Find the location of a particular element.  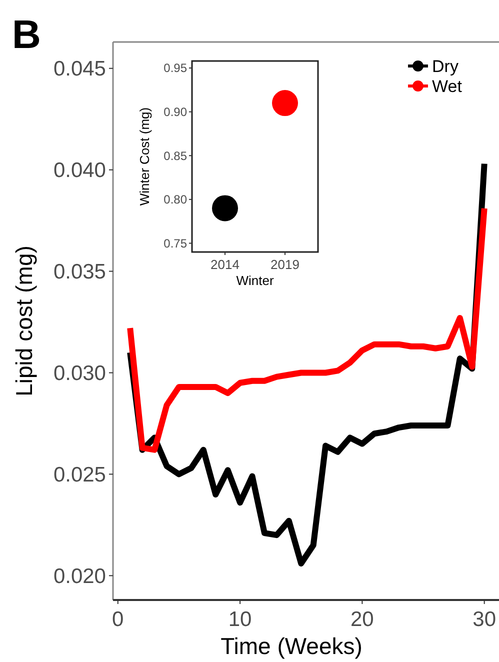

legend-label: Wet is located at coordinates (447, 86).